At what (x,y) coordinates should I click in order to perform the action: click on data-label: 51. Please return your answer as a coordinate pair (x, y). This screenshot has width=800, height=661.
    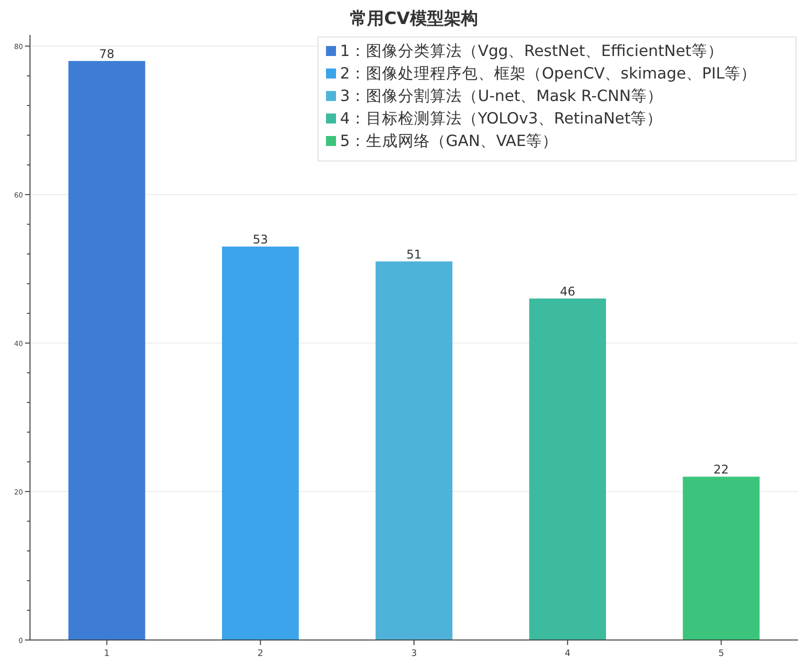
    Looking at the image, I should click on (414, 254).